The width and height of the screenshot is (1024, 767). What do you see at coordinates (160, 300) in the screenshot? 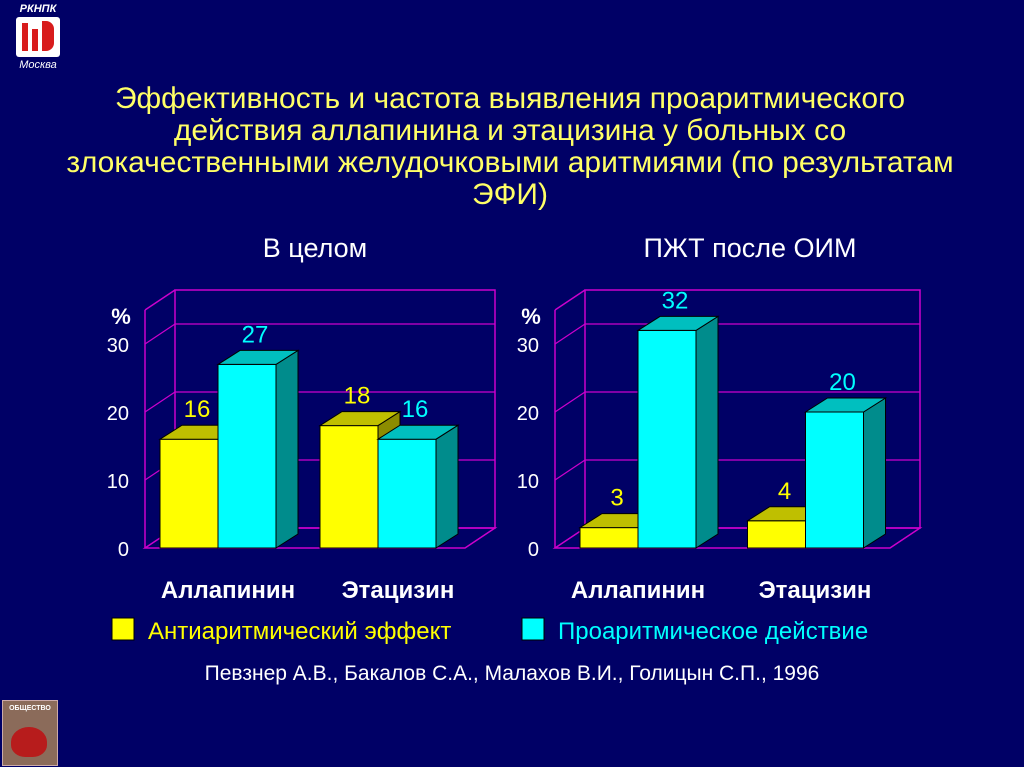
I see `chart-0-wall-edge` at bounding box center [160, 300].